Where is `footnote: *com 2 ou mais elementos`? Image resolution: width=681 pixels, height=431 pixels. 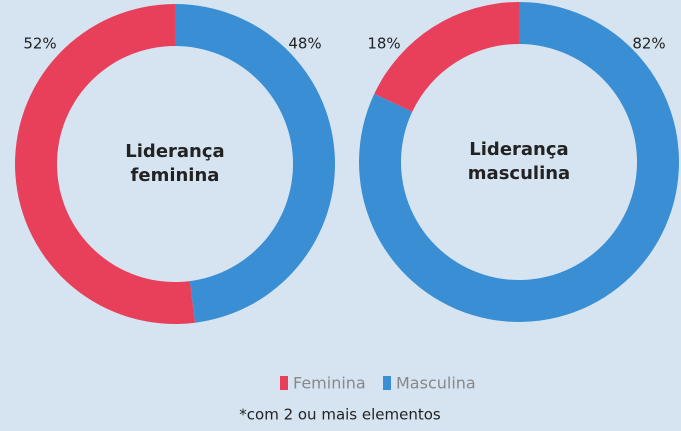 footnote: *com 2 ou mais elementos is located at coordinates (340, 415).